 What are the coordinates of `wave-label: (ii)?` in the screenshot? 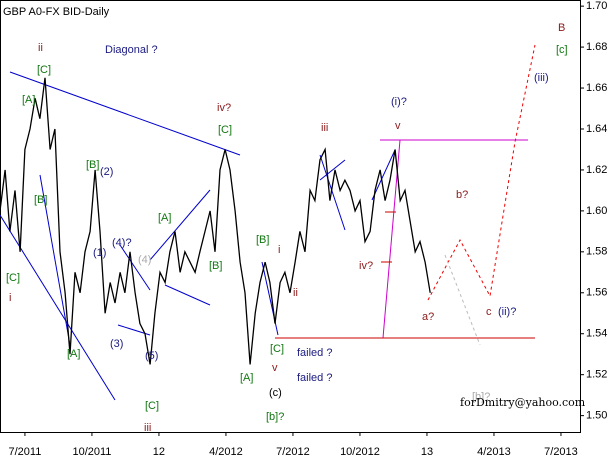 It's located at (507, 312).